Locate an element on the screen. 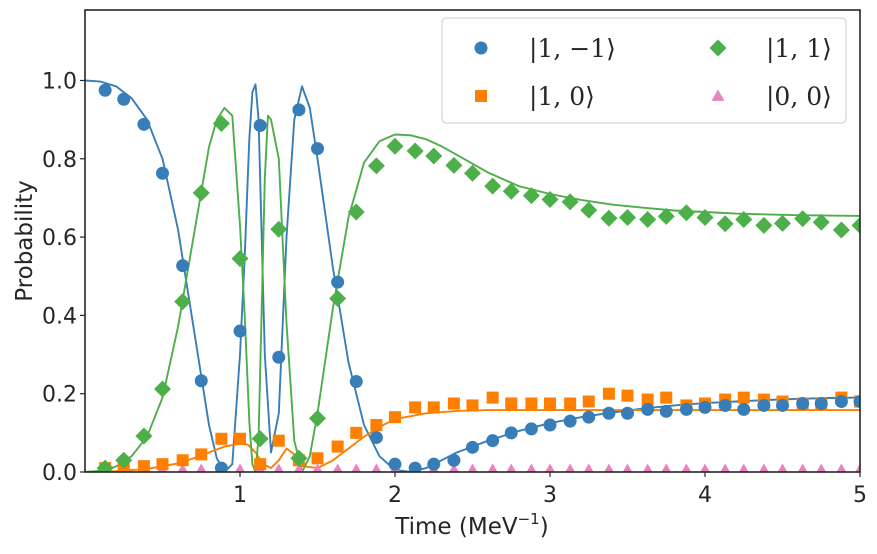 The image size is (877, 554). y-tick-label: 0.8 is located at coordinates (59, 160).